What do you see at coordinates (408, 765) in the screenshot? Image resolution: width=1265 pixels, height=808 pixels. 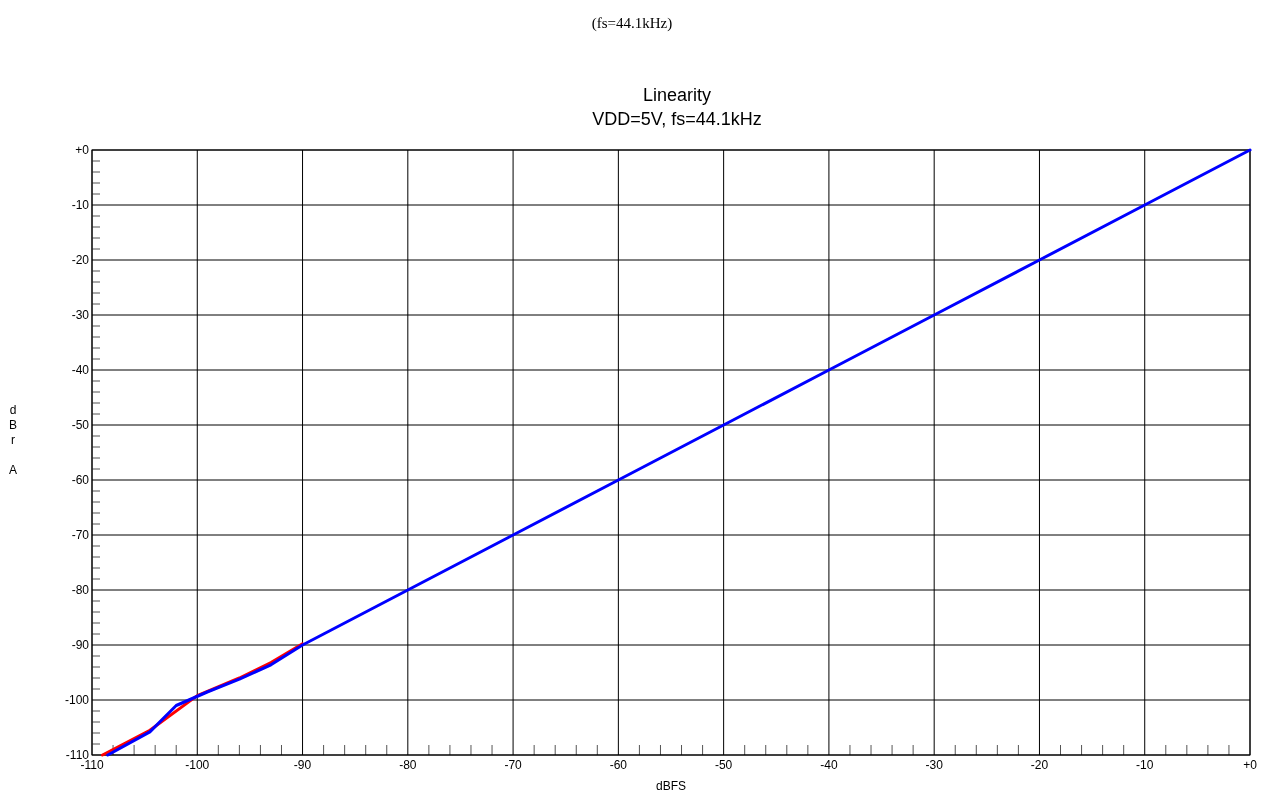 I see `x-tick-label: -80` at bounding box center [408, 765].